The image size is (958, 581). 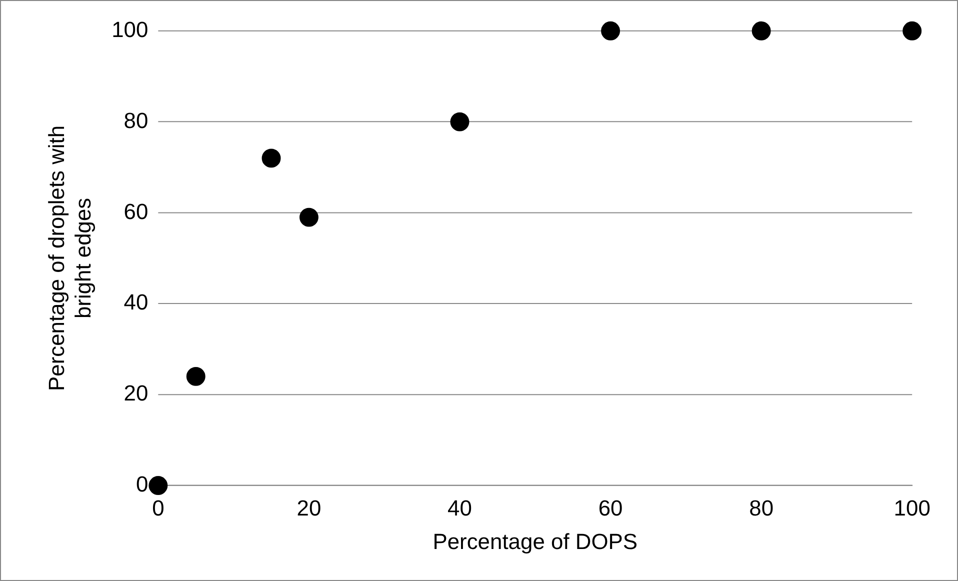 What do you see at coordinates (460, 508) in the screenshot?
I see `x-tick-label: 40` at bounding box center [460, 508].